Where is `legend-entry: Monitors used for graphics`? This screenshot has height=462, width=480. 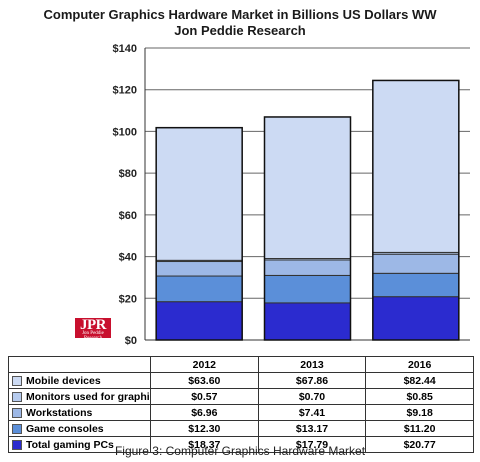 legend-entry: Monitors used for graphics is located at coordinates (79, 396).